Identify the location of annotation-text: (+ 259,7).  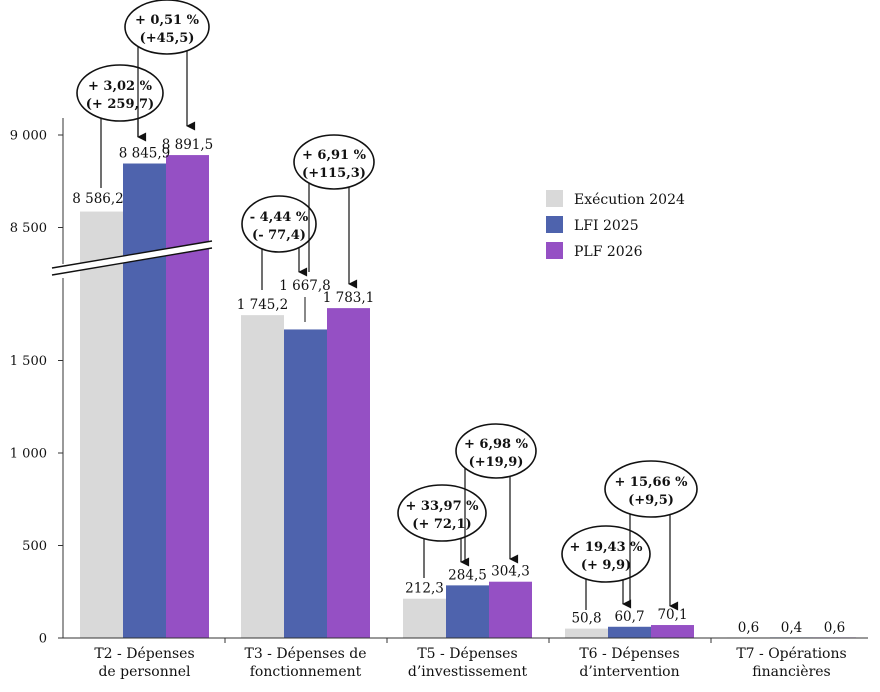
(120, 104).